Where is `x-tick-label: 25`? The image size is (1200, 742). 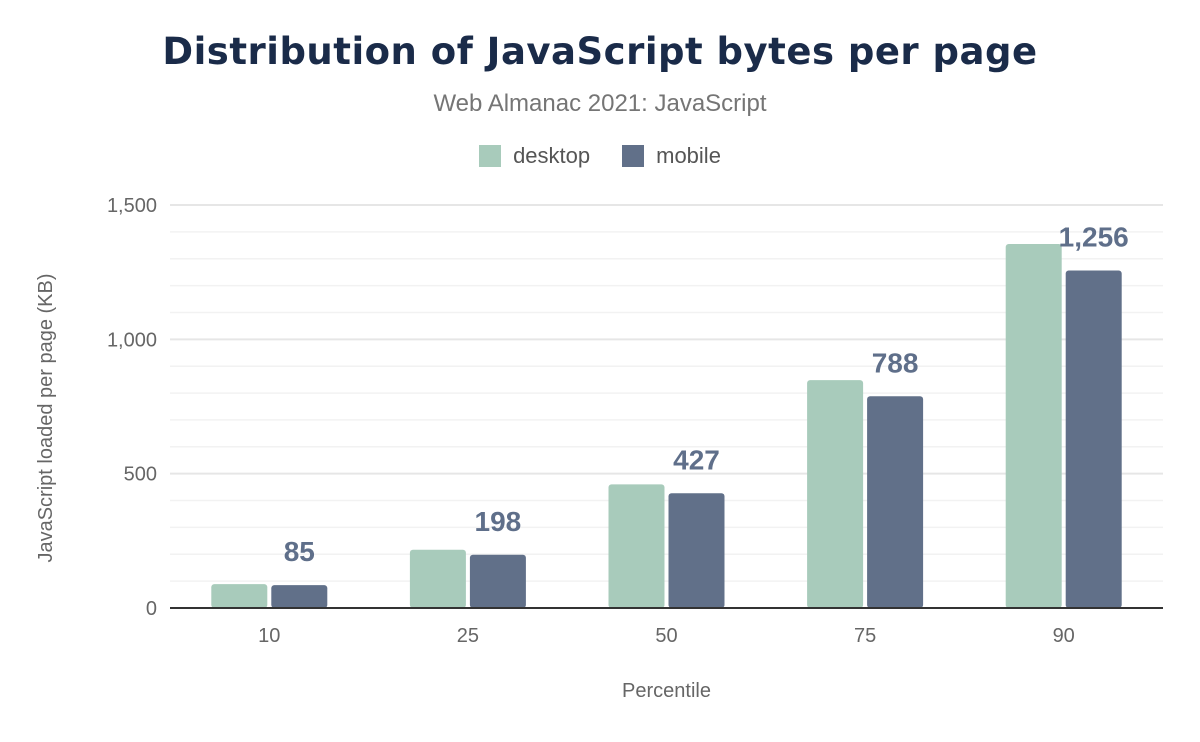
x-tick-label: 25 is located at coordinates (468, 636).